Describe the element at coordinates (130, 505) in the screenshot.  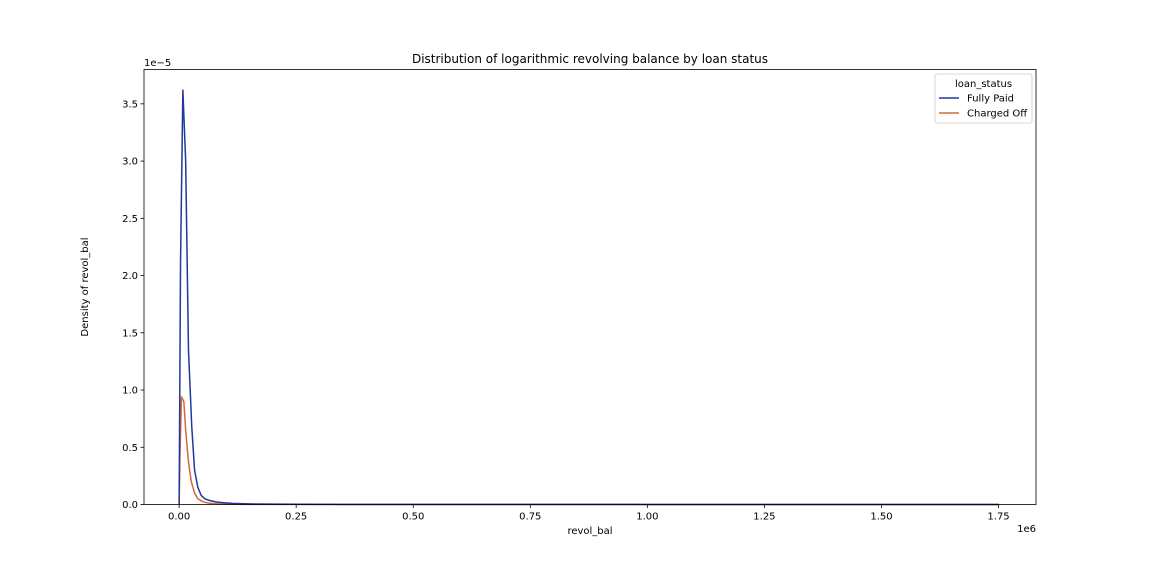
I see `y-tick-label: 0.0` at that location.